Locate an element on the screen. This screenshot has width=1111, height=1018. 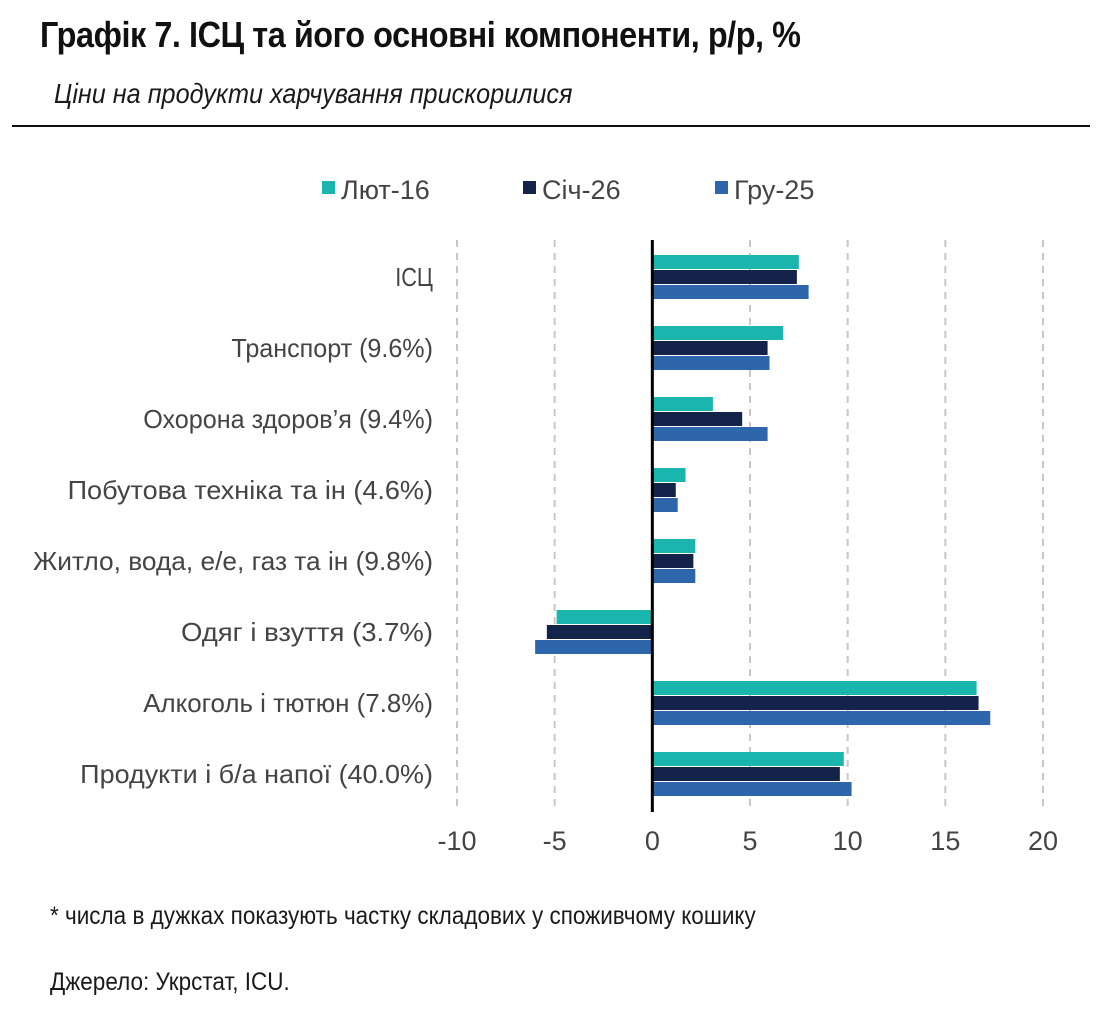
legend-label: Січ-26 is located at coordinates (581, 190).